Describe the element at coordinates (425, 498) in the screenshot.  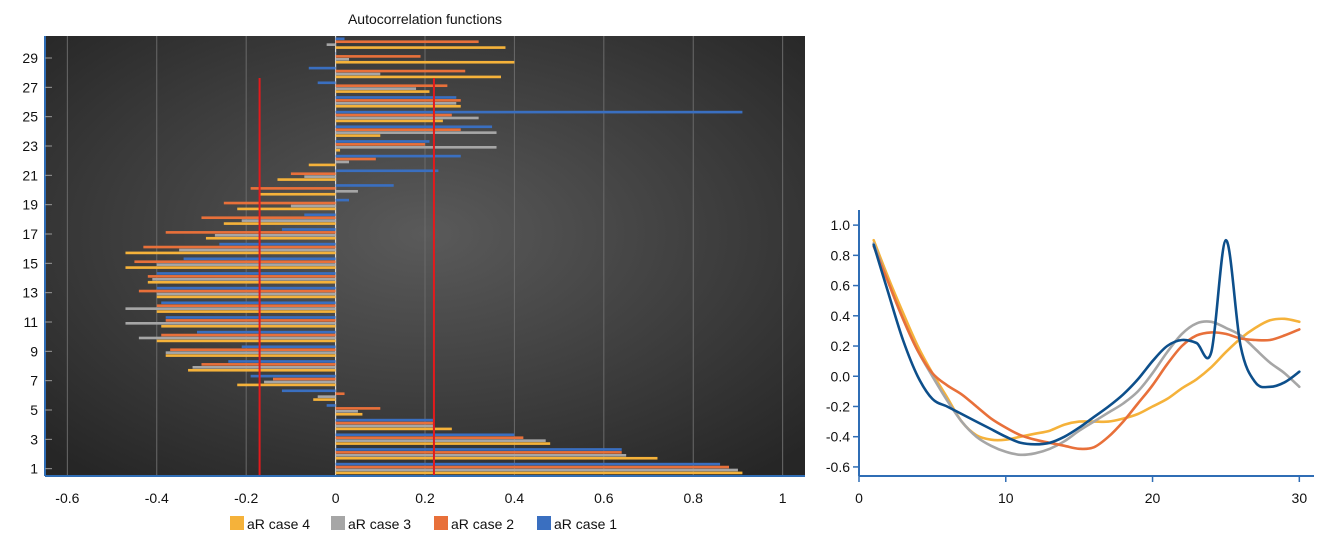
I see `x-tick-label: 0.2` at that location.